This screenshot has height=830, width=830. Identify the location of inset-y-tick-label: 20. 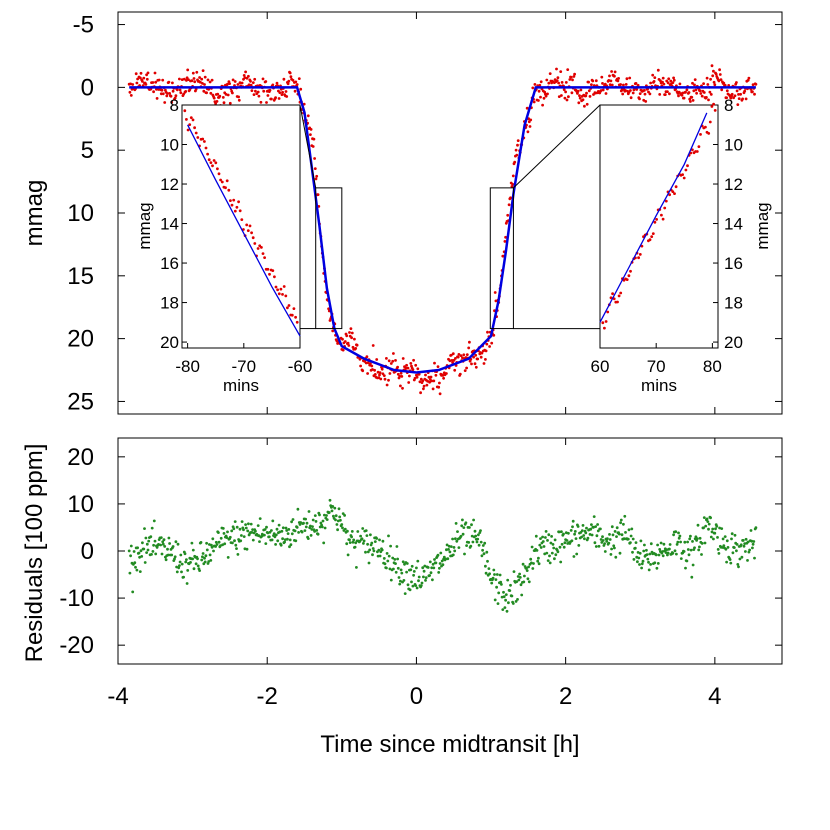
(169, 342).